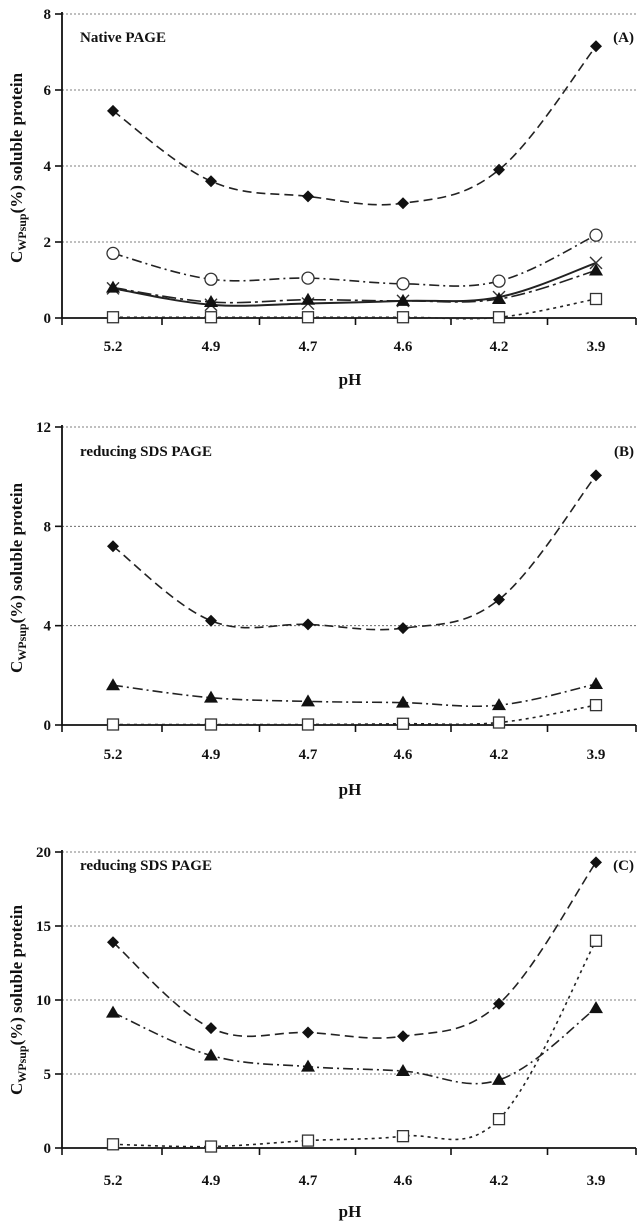 Image resolution: width=639 pixels, height=1232 pixels. Describe the element at coordinates (354, 308) in the screenshot. I see `series-square-open` at that location.